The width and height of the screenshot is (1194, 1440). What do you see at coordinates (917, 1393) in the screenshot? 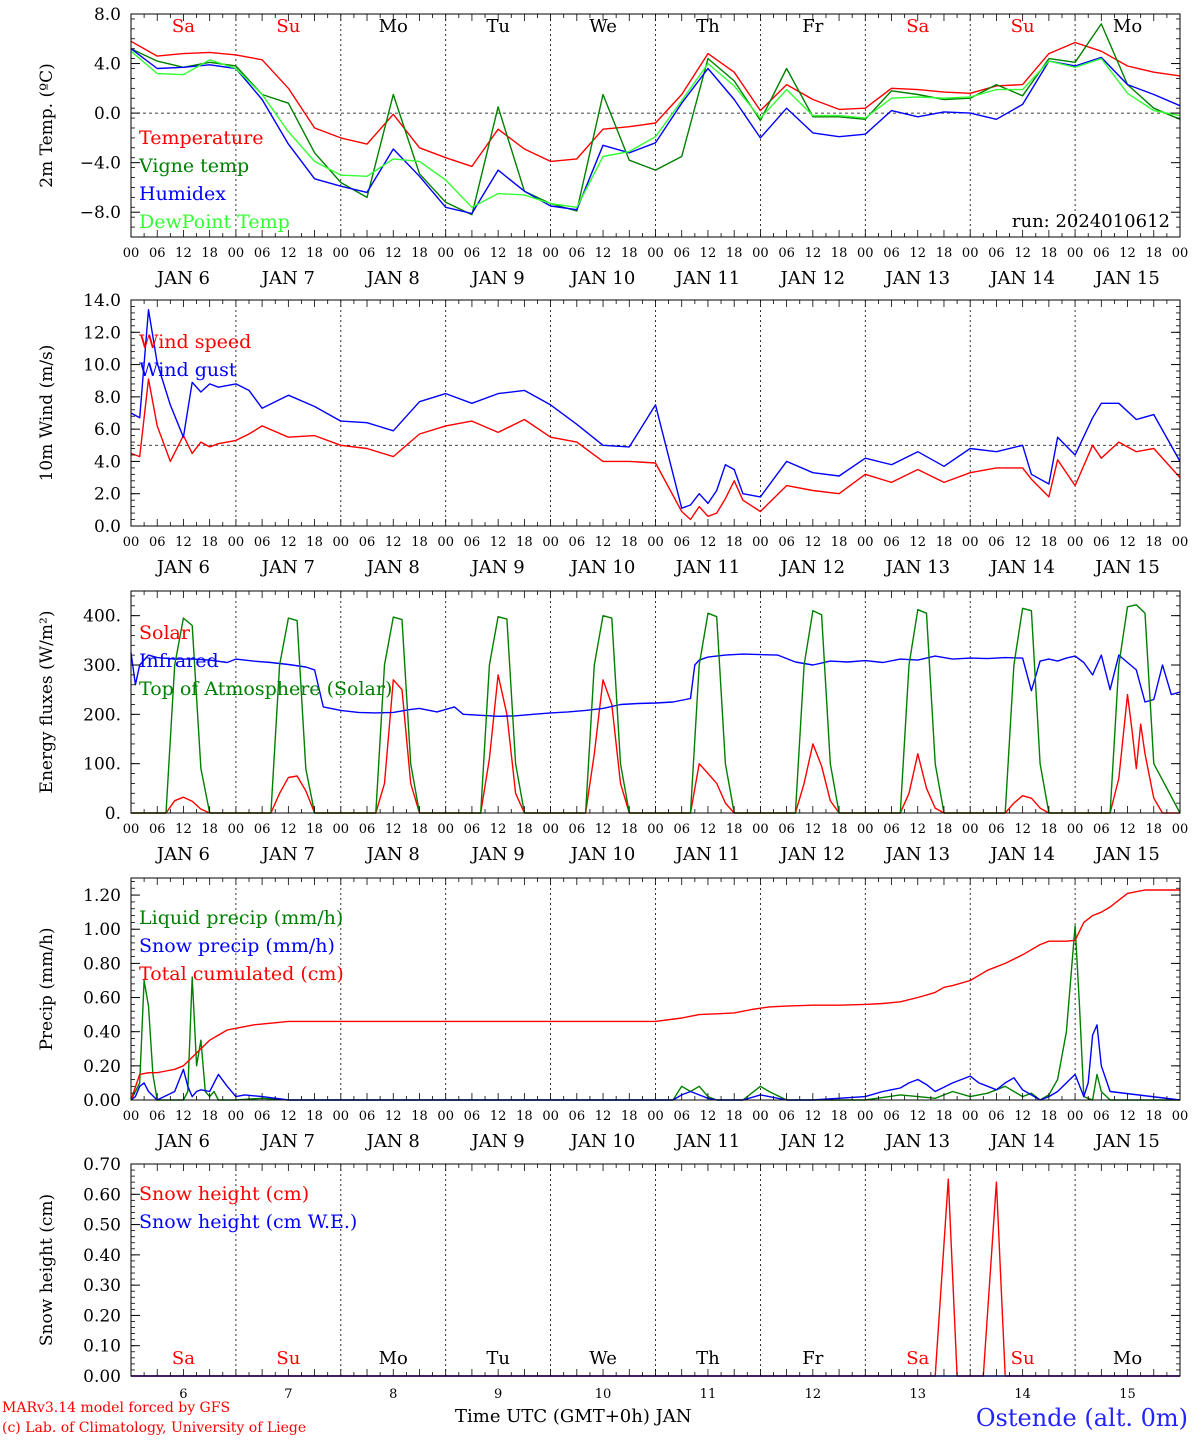
I see `day-number-label: 13` at bounding box center [917, 1393].